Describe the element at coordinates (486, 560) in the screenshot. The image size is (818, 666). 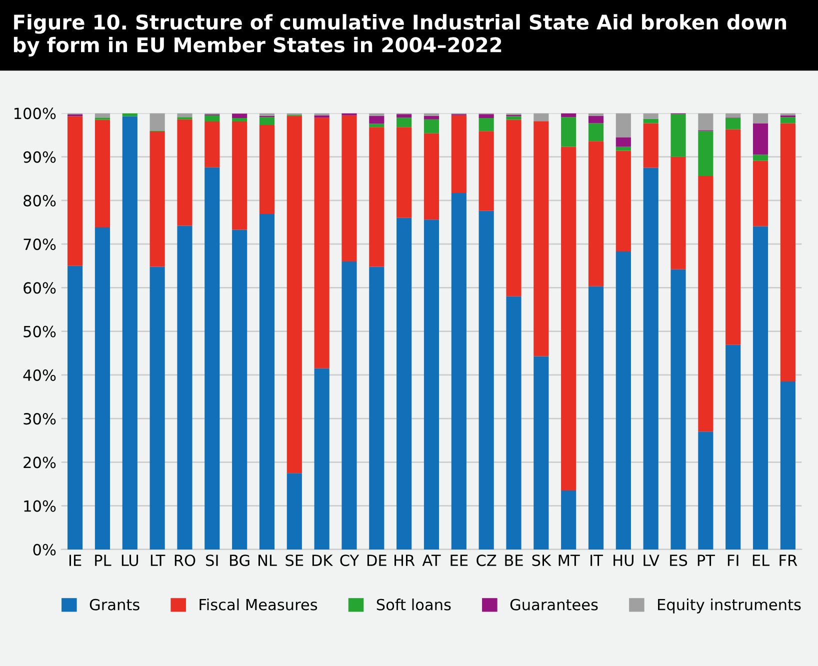
I see `x-tick-label: CZ` at that location.